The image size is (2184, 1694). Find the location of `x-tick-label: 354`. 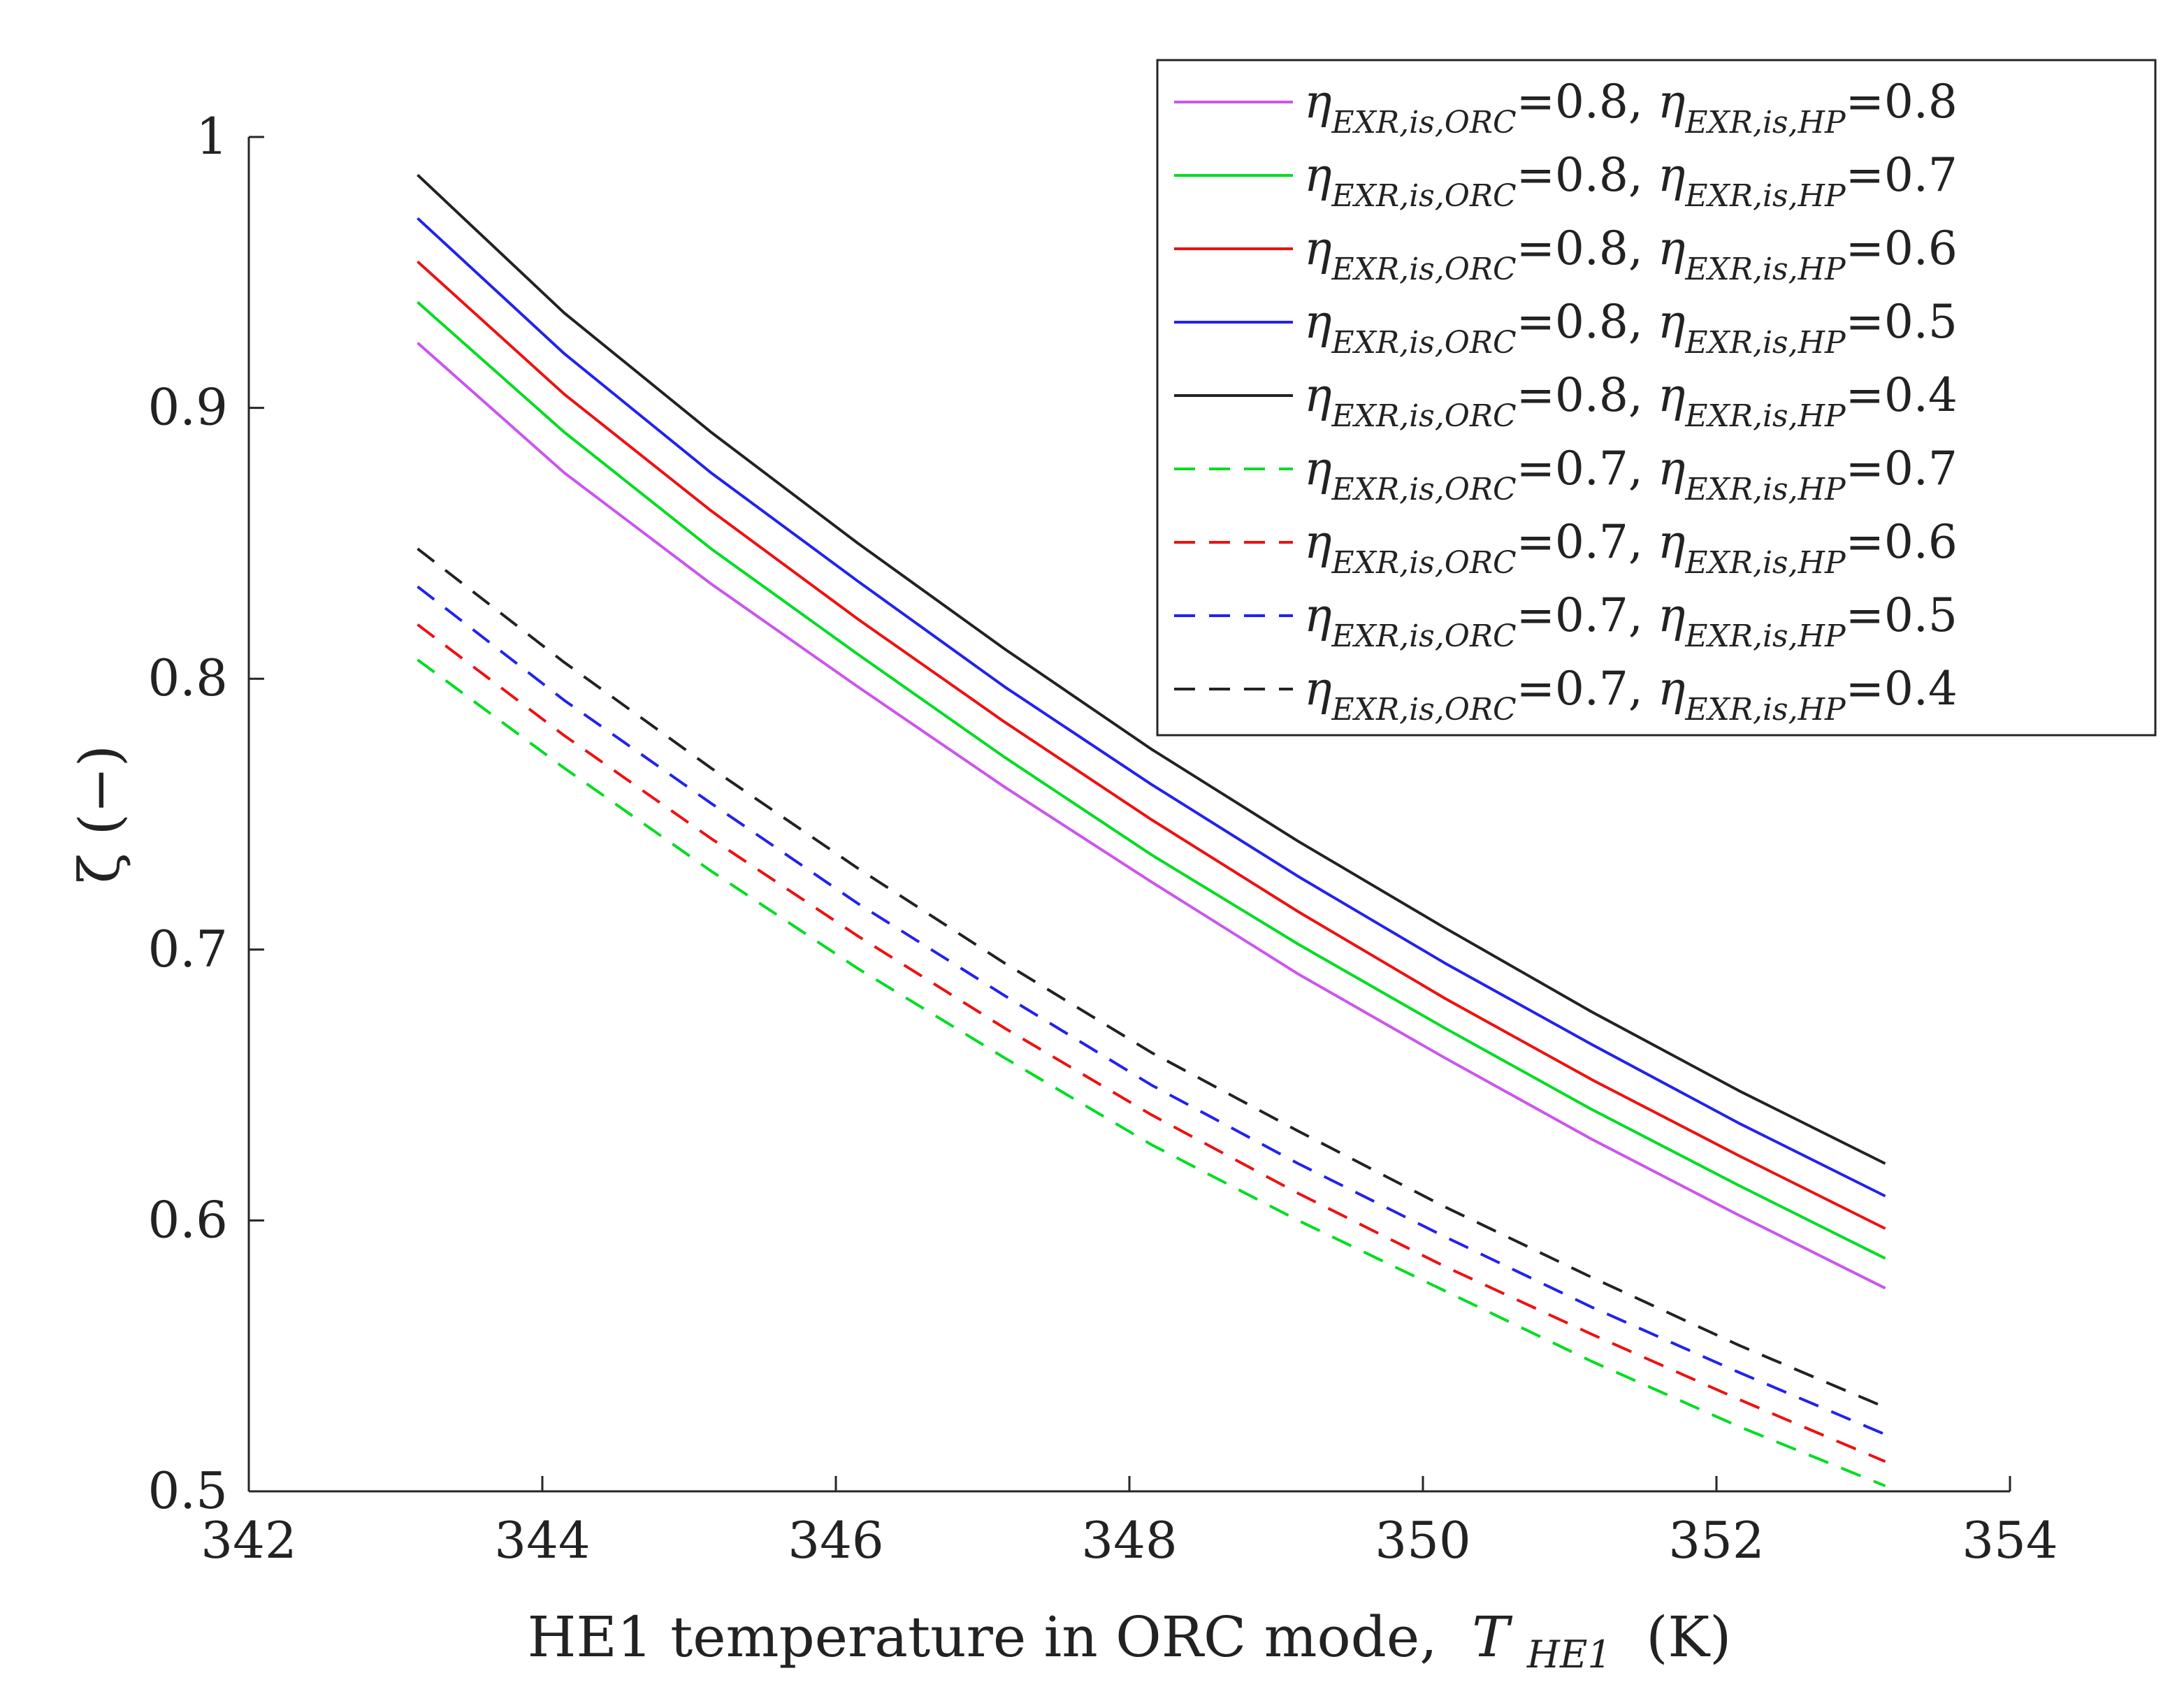

x-tick-label: 354 is located at coordinates (2010, 1540).